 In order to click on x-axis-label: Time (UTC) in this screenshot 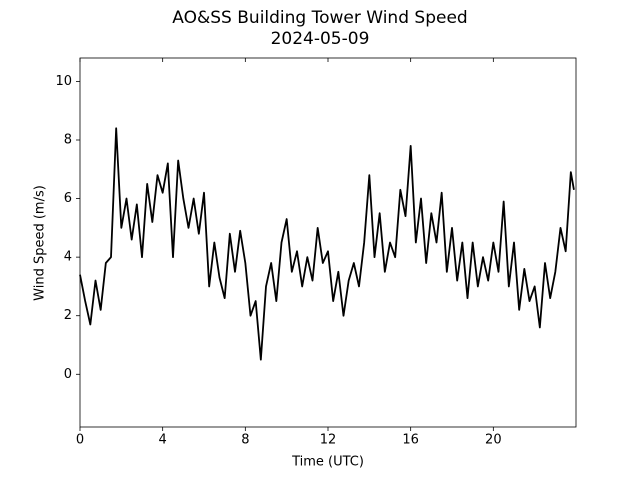, I will do `click(327, 462)`.